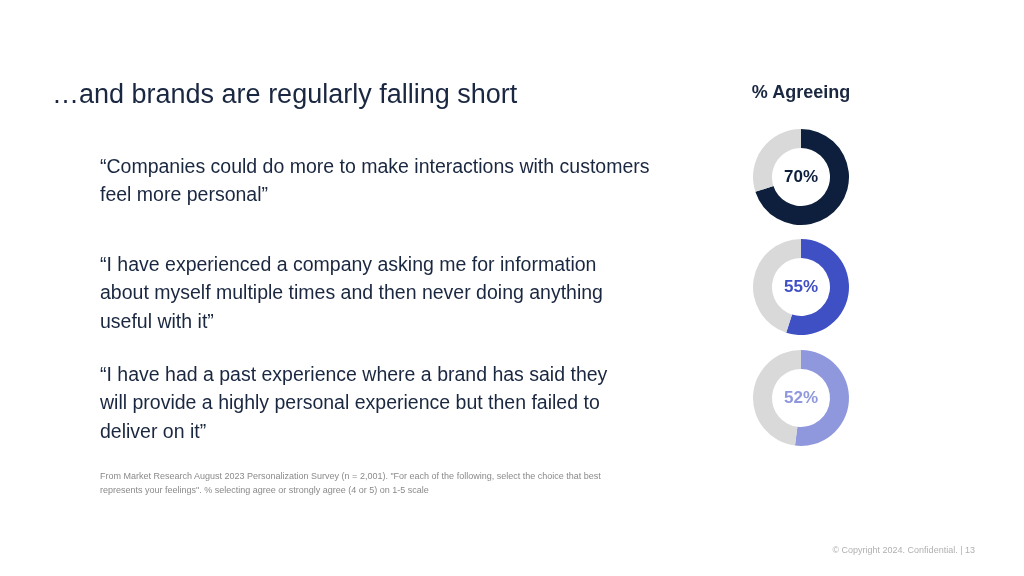  I want to click on text: “I have experienced a company asking me for information about myself multiple times and then never doing anything useful with it”, so click(351, 292).